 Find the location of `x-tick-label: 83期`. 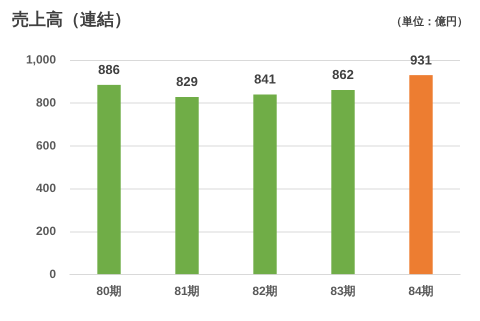

x-tick-label: 83期 is located at coordinates (343, 291).